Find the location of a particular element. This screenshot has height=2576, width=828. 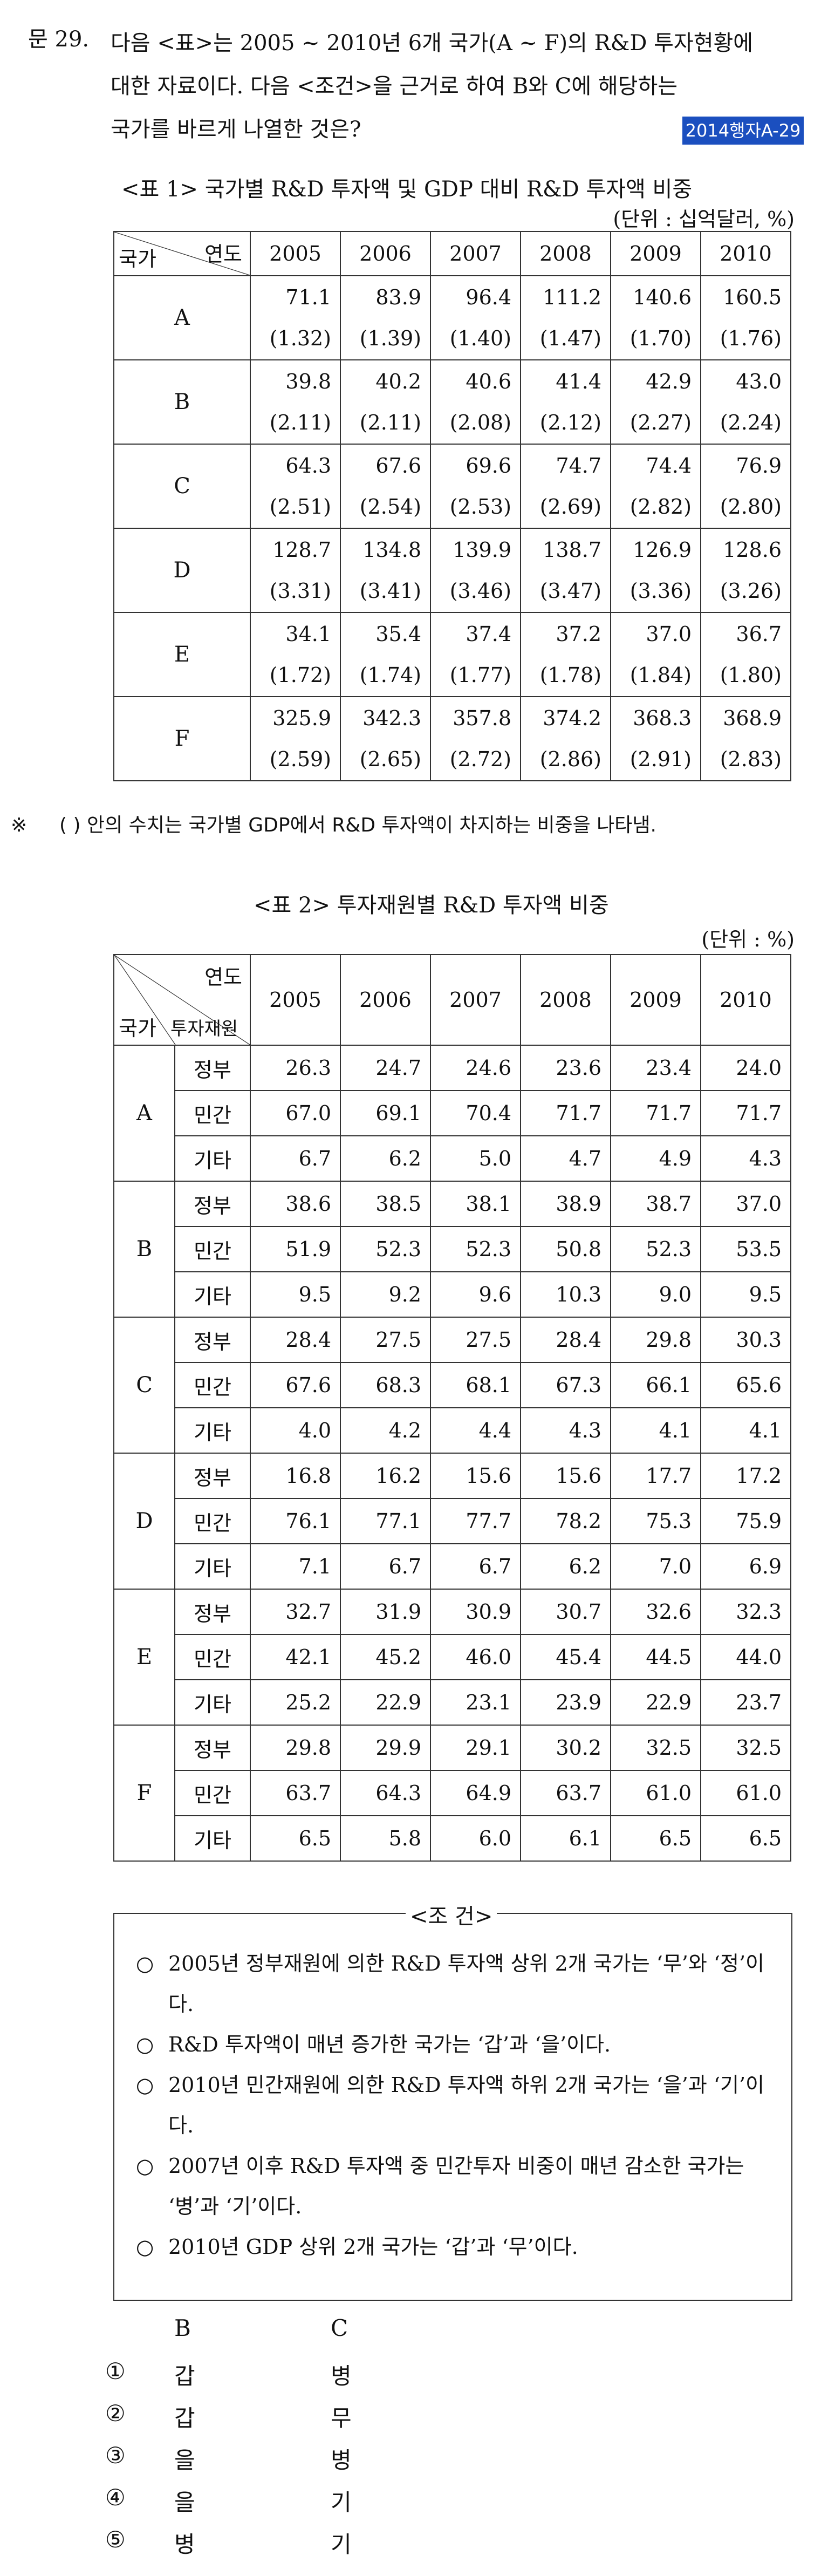

gdp-ratio-value: (2.51) is located at coordinates (300, 507).